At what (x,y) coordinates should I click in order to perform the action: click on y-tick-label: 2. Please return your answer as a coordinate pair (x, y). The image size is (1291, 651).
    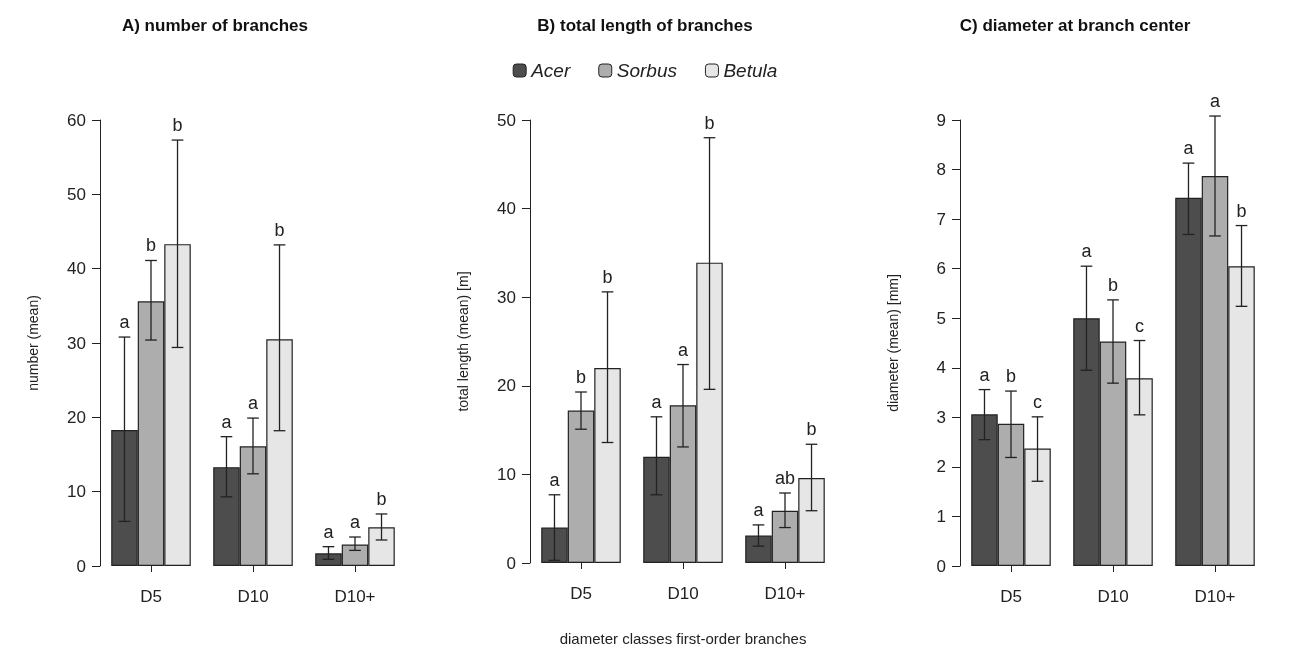
    Looking at the image, I should click on (941, 467).